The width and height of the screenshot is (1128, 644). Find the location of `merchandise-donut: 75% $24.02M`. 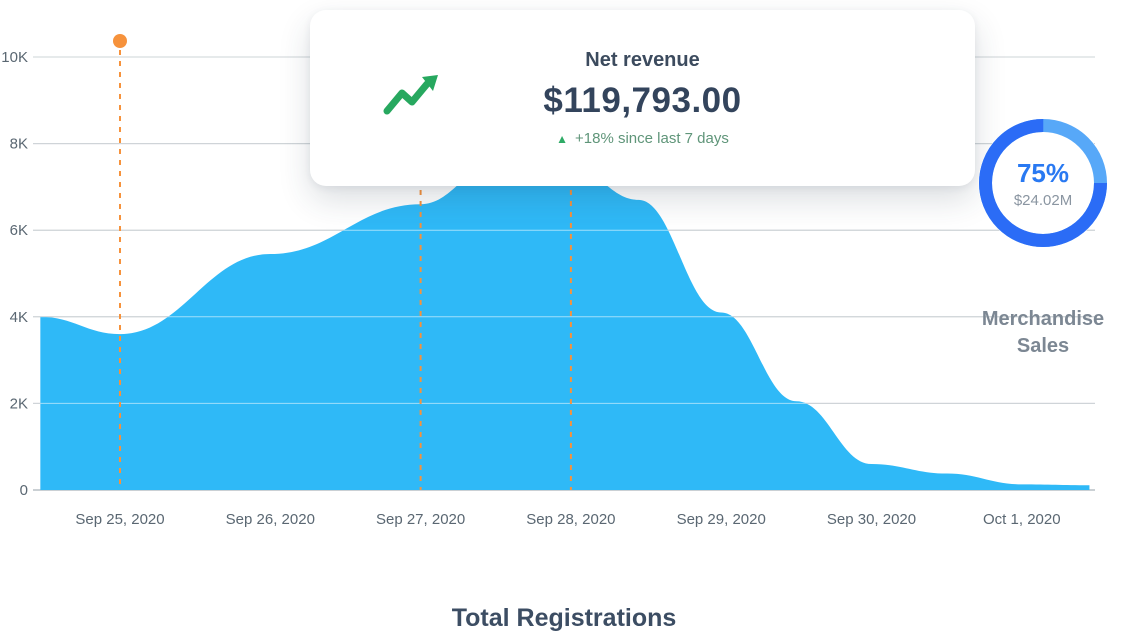

merchandise-donut: 75% $24.02M is located at coordinates (1043, 183).